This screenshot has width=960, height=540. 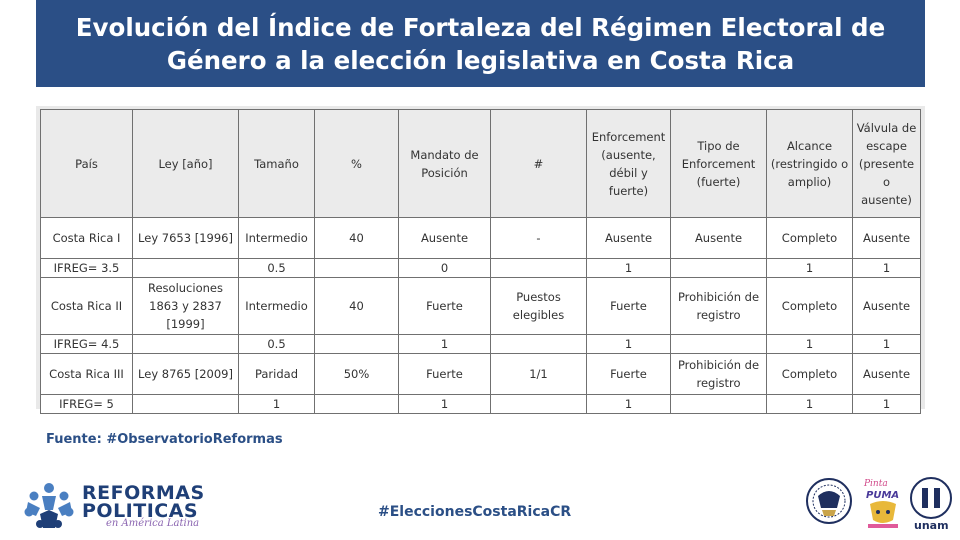 I want to click on score-row: IFREG= 5 1 1 1 1 1, so click(x=480, y=404).